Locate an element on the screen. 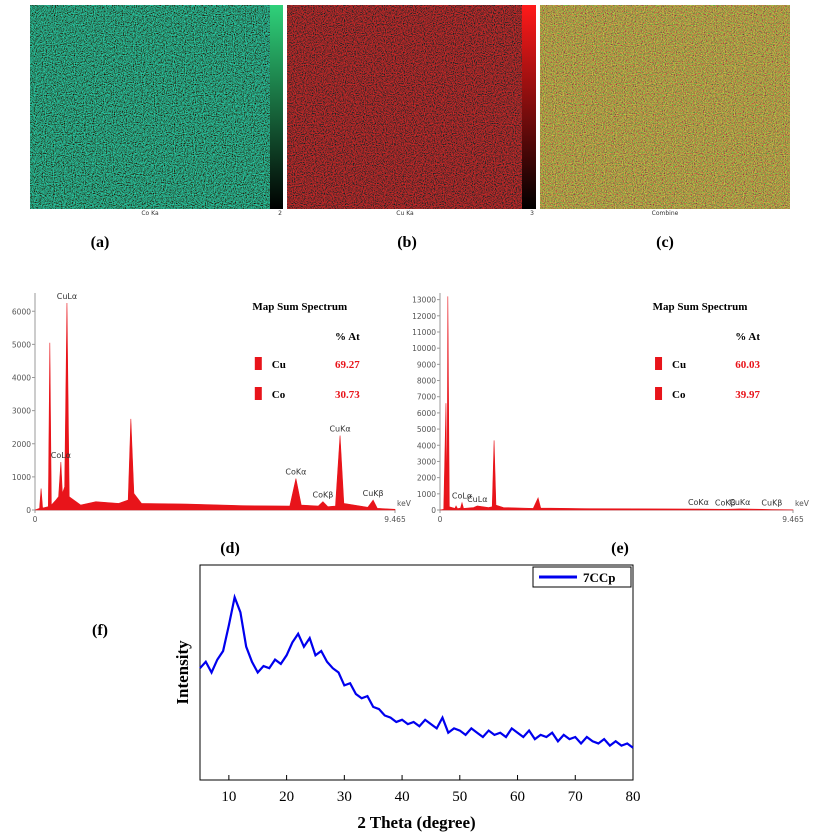  x-tick-label: 40 is located at coordinates (402, 797).